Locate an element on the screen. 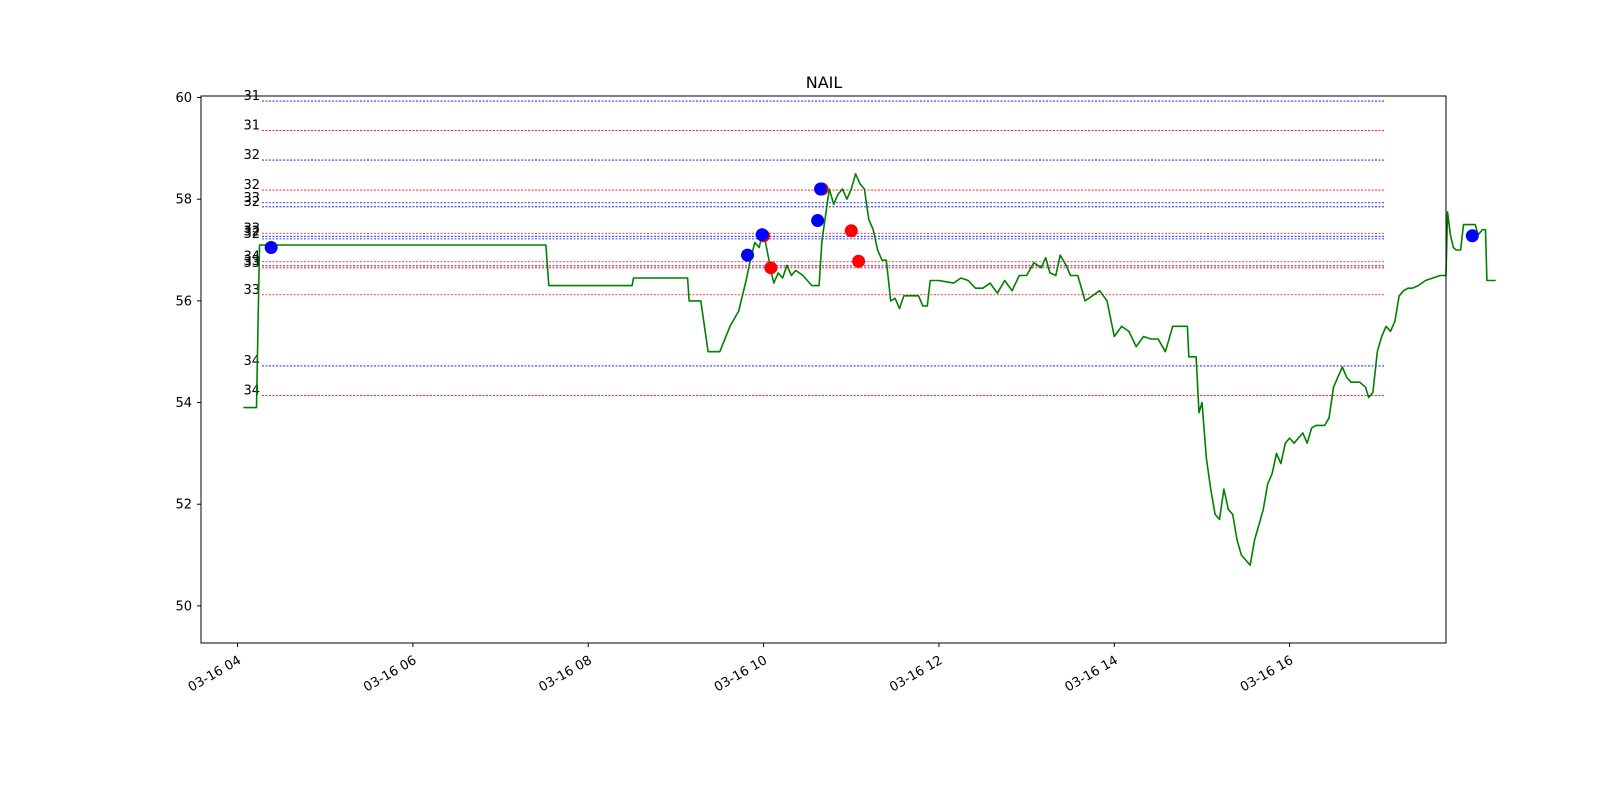 This screenshot has width=1600, height=800. level-label-9: 34 is located at coordinates (251, 257).